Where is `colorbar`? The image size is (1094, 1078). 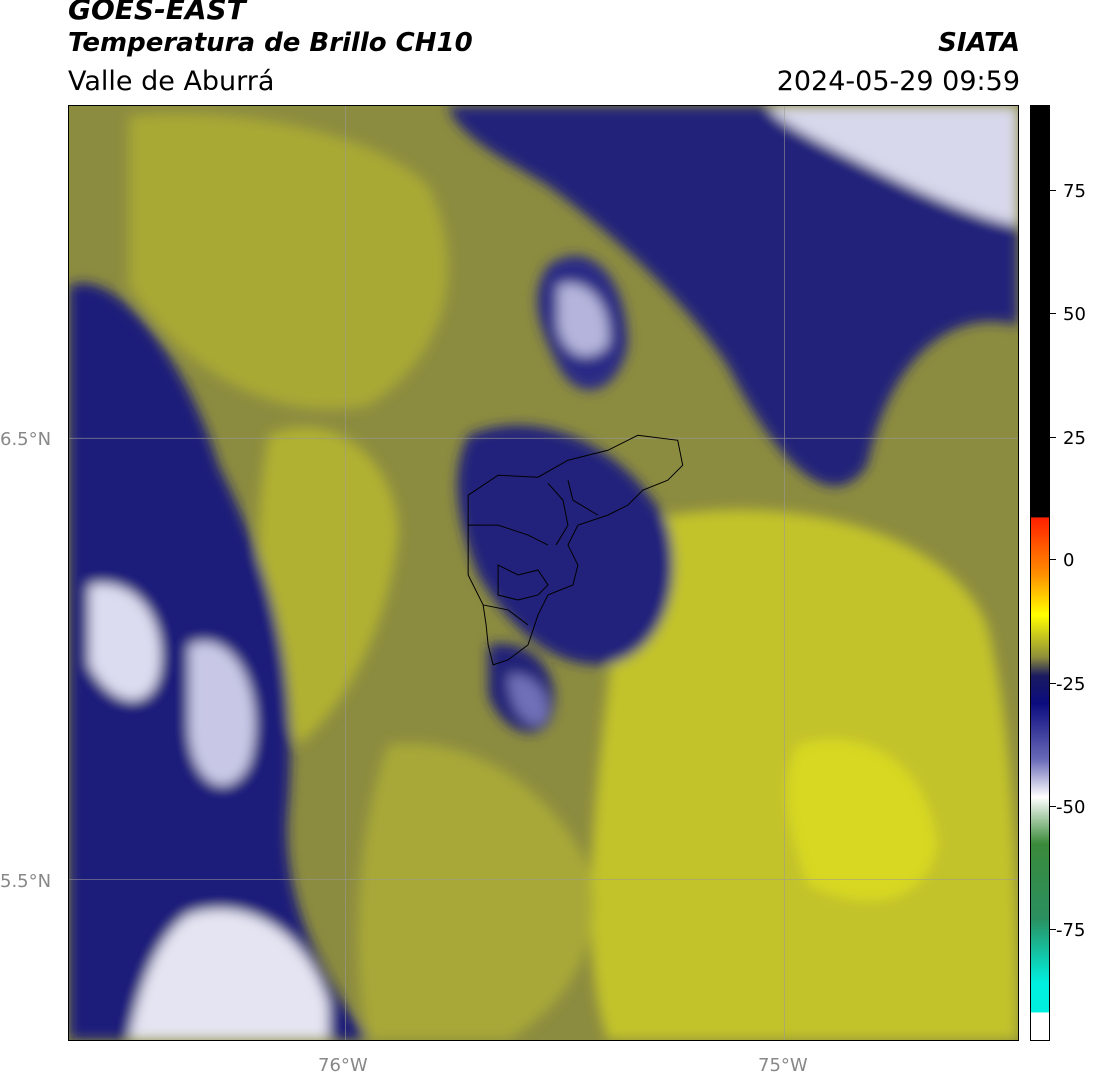 colorbar is located at coordinates (1040, 573).